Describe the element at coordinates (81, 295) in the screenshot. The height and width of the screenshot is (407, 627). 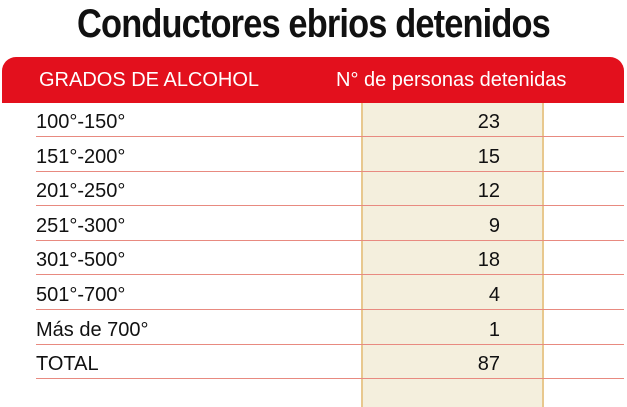
I see `row-category-label: 501°-700°` at that location.